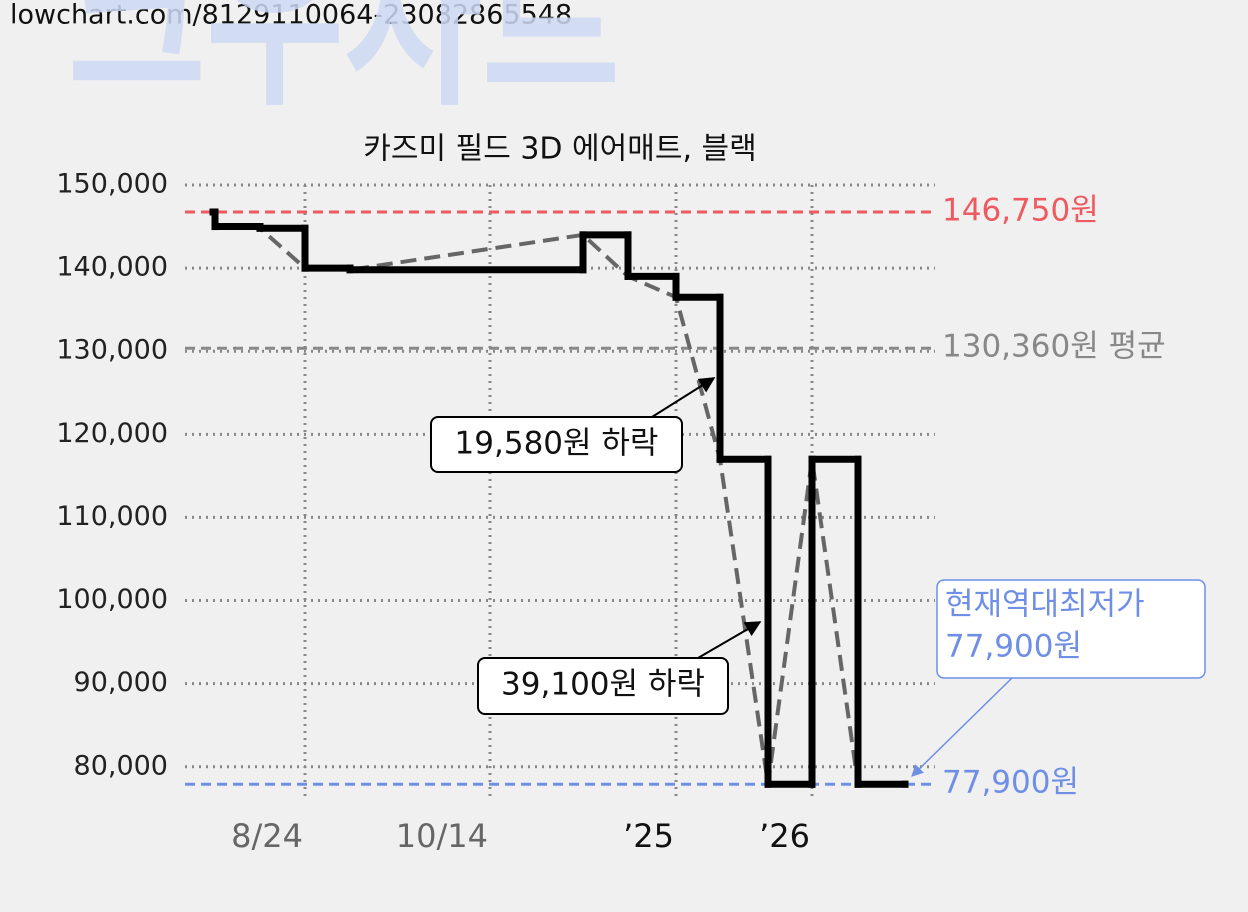 The image size is (1248, 912). I want to click on annotation-text: 현재역대최저가, so click(1045, 605).